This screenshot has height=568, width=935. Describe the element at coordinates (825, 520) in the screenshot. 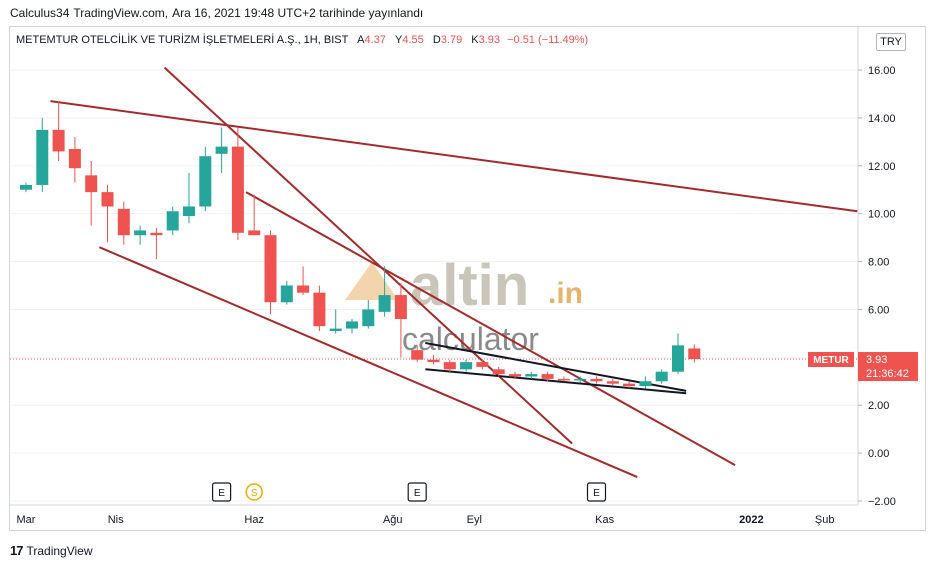

I see `x-tick-label: Şub` at that location.